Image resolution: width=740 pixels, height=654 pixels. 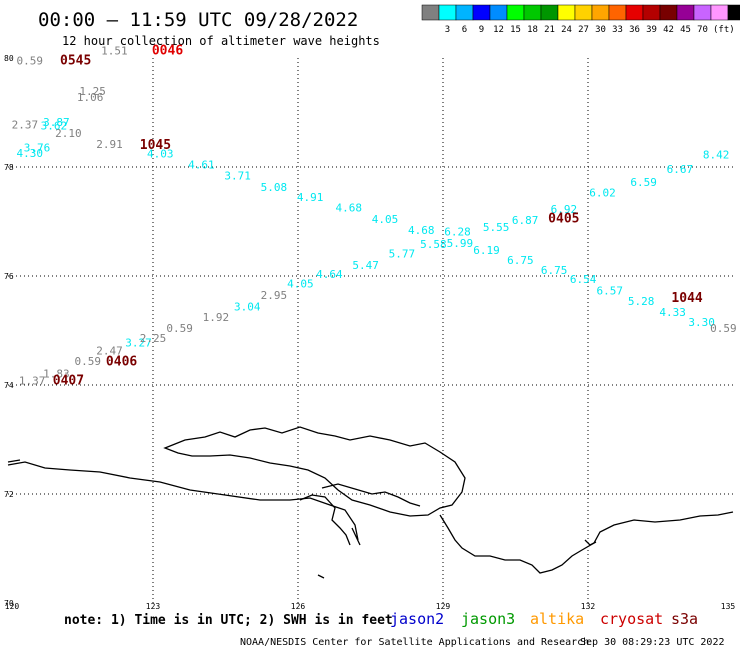 What do you see at coordinates (349, 208) in the screenshot?
I see `wave-height-value: 4.68` at bounding box center [349, 208].